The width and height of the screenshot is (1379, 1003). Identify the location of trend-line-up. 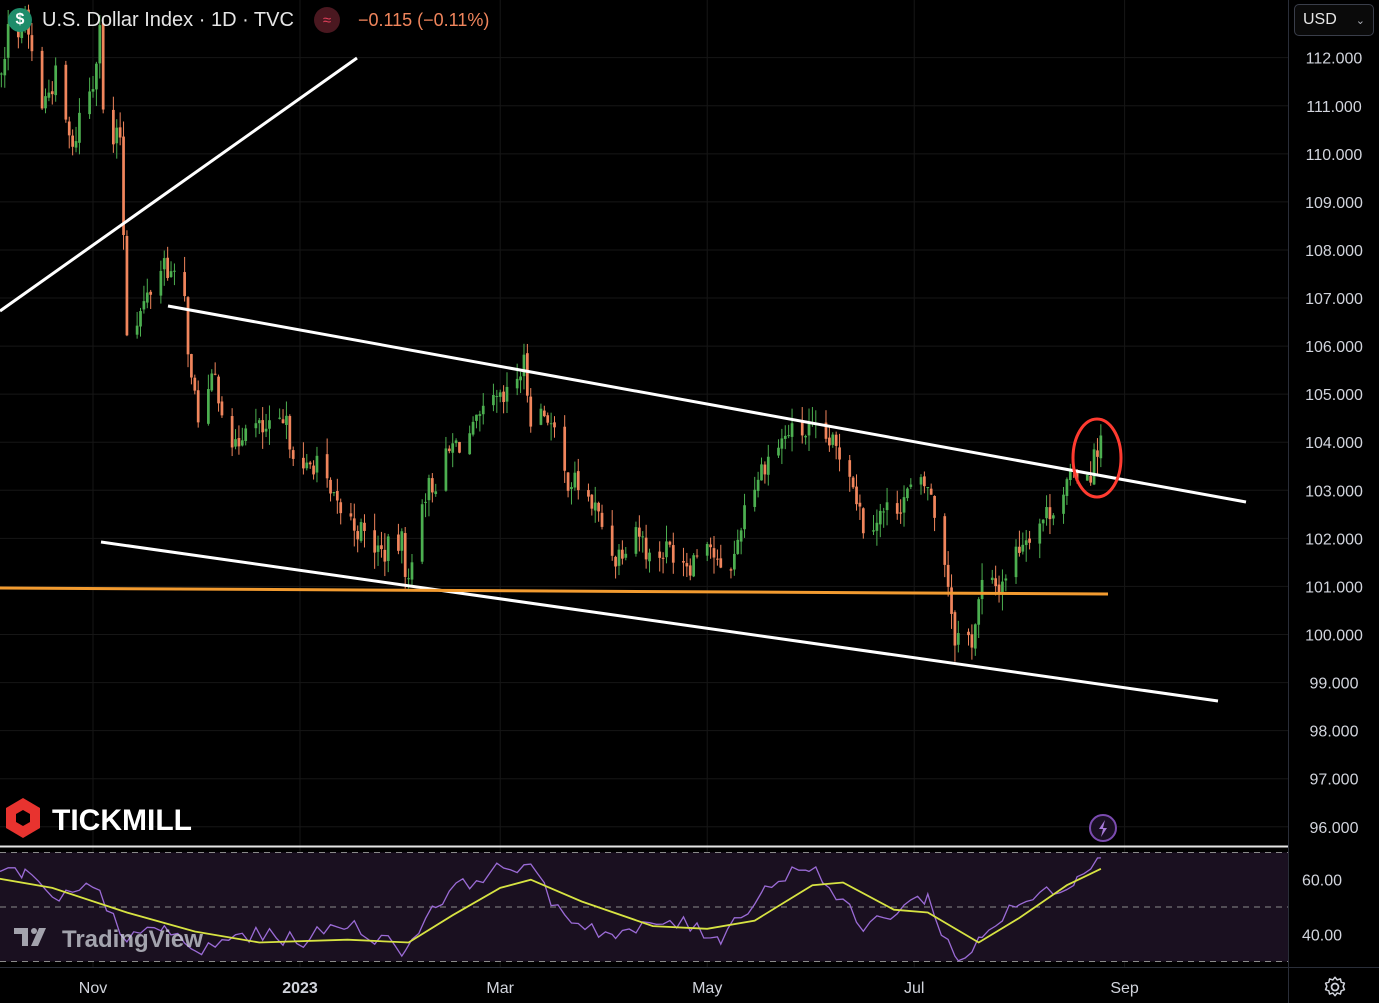
(179, 184).